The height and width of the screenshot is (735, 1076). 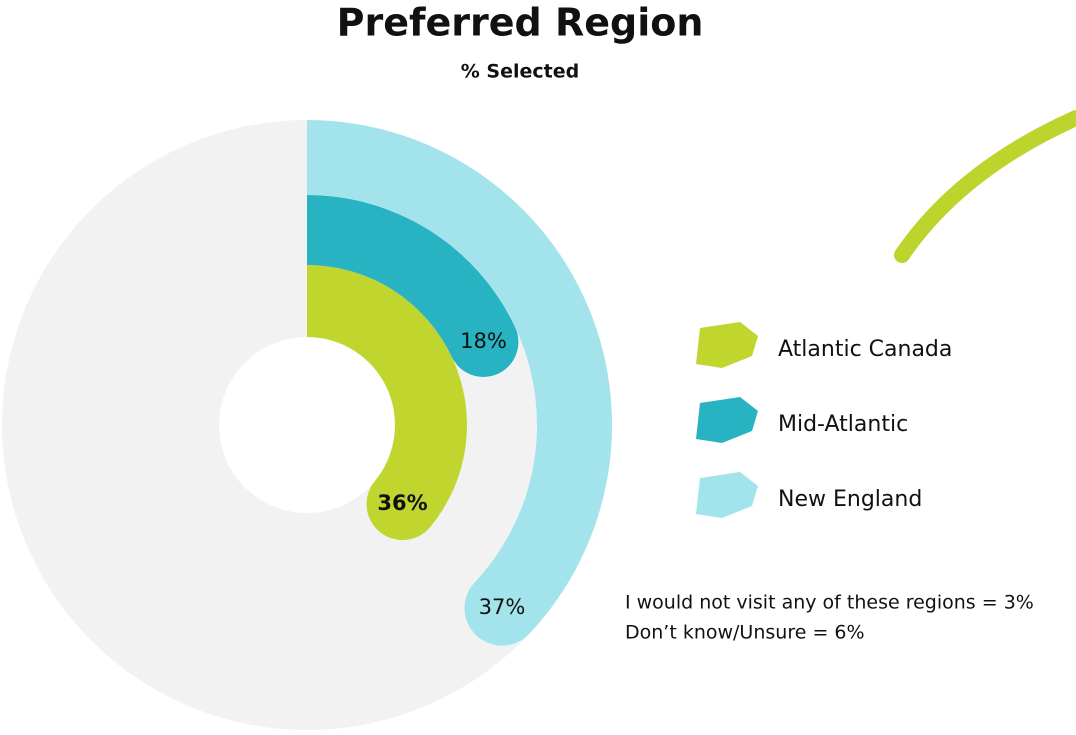 What do you see at coordinates (502, 607) in the screenshot?
I see `value-label: 37%` at bounding box center [502, 607].